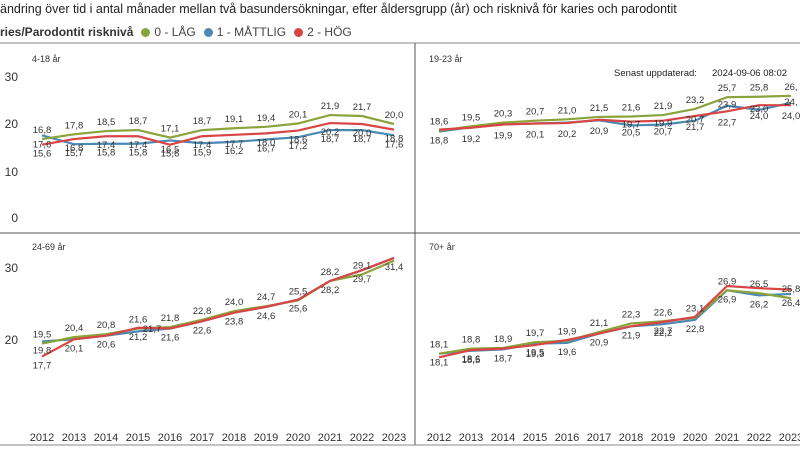  What do you see at coordinates (446, 59) in the screenshot?
I see `panel-title: 19-23 år` at bounding box center [446, 59].